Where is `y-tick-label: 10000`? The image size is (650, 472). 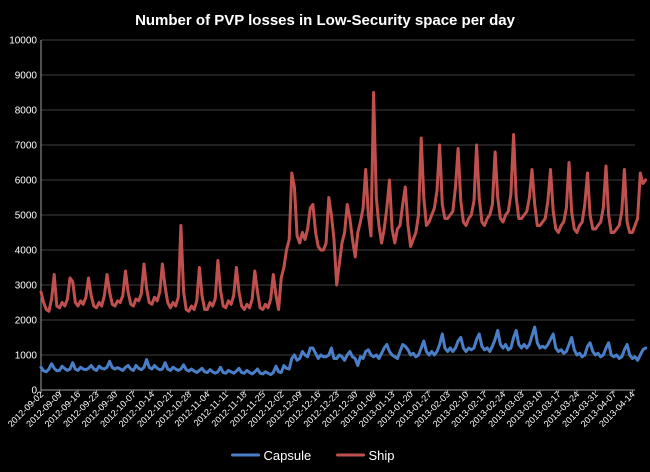 y-tick-label: 10000 is located at coordinates (23, 41).